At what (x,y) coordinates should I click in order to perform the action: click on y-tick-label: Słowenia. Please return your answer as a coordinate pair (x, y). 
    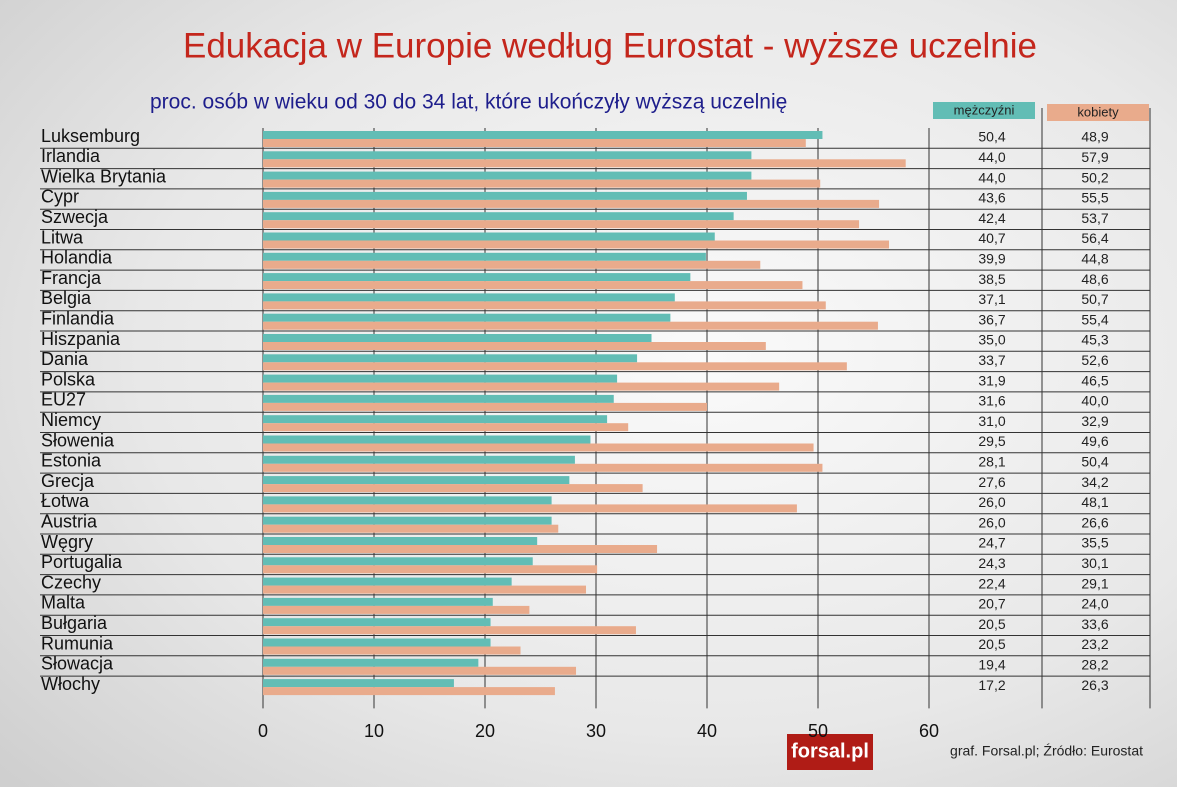
    Looking at the image, I should click on (78, 440).